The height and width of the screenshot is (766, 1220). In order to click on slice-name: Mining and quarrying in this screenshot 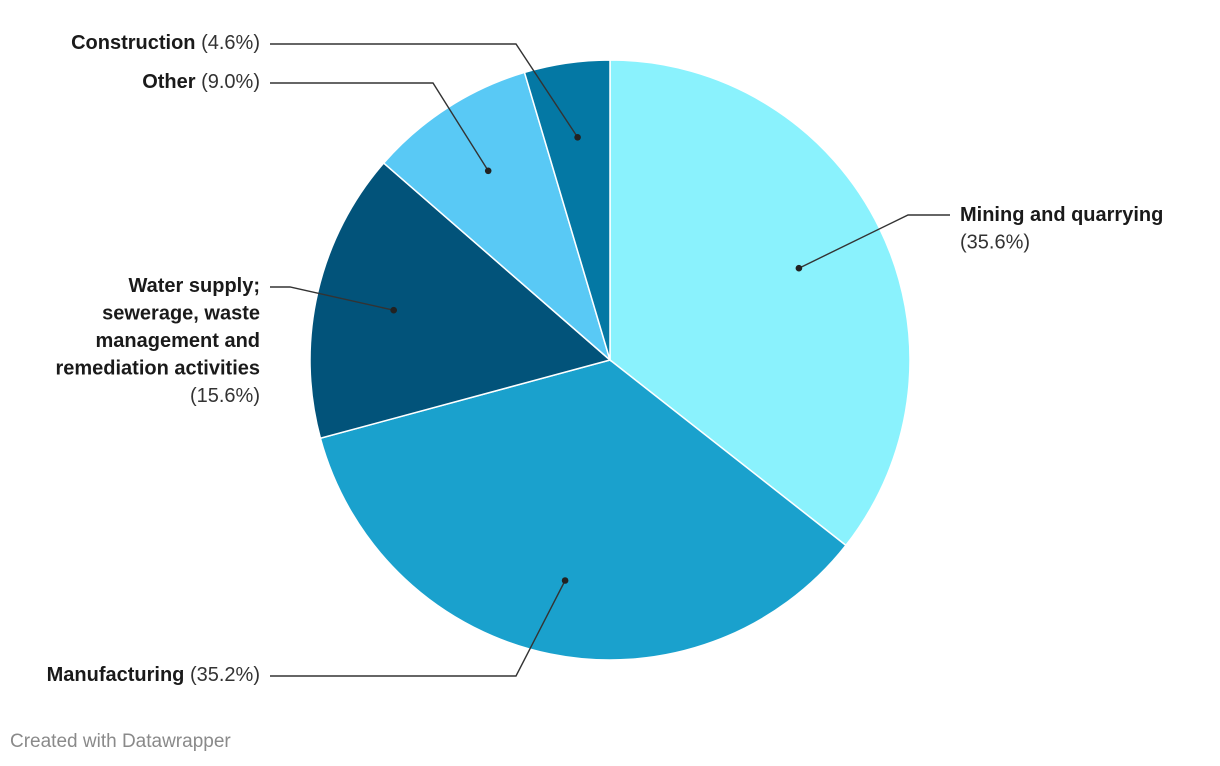, I will do `click(1061, 215)`.